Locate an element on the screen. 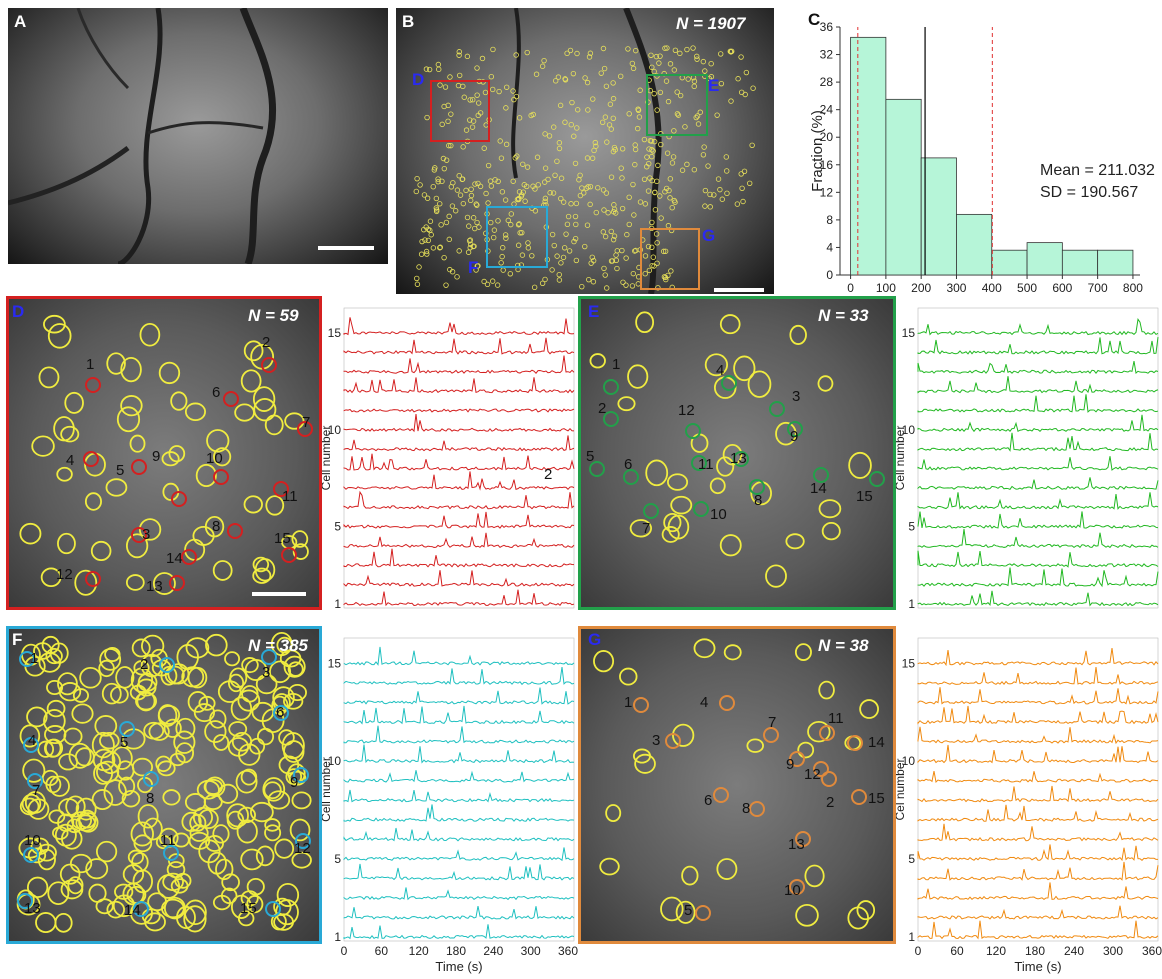 Image resolution: width=1162 pixels, height=979 pixels. cell-number-label: 15 is located at coordinates (248, 908).